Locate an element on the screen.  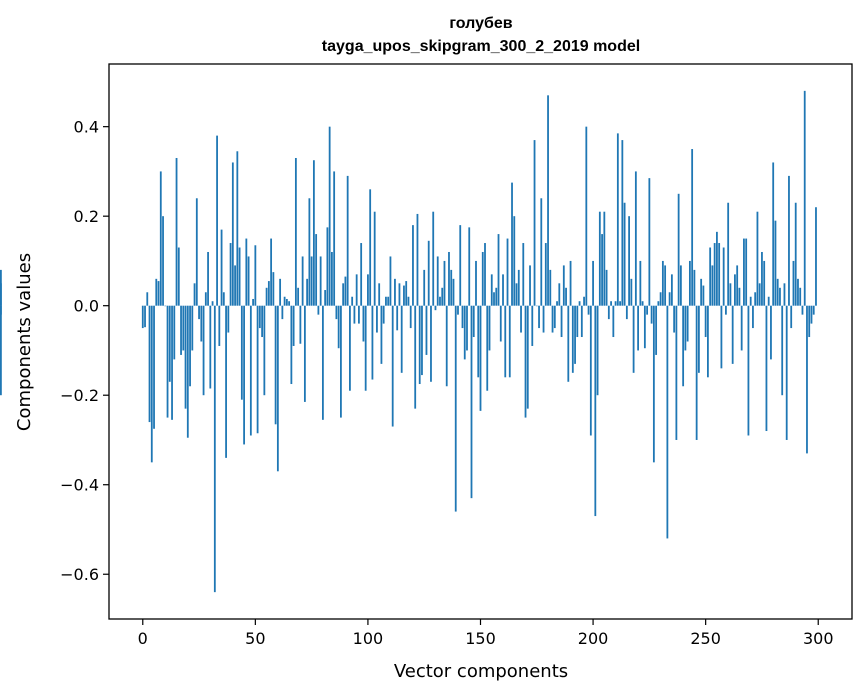
y-tick-label: −0.4 is located at coordinates (79, 485).